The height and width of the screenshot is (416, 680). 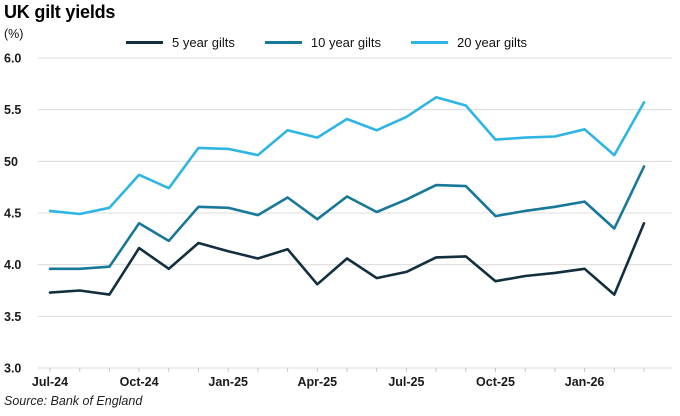 What do you see at coordinates (585, 382) in the screenshot?
I see `x-tick-label: Jan-26` at bounding box center [585, 382].